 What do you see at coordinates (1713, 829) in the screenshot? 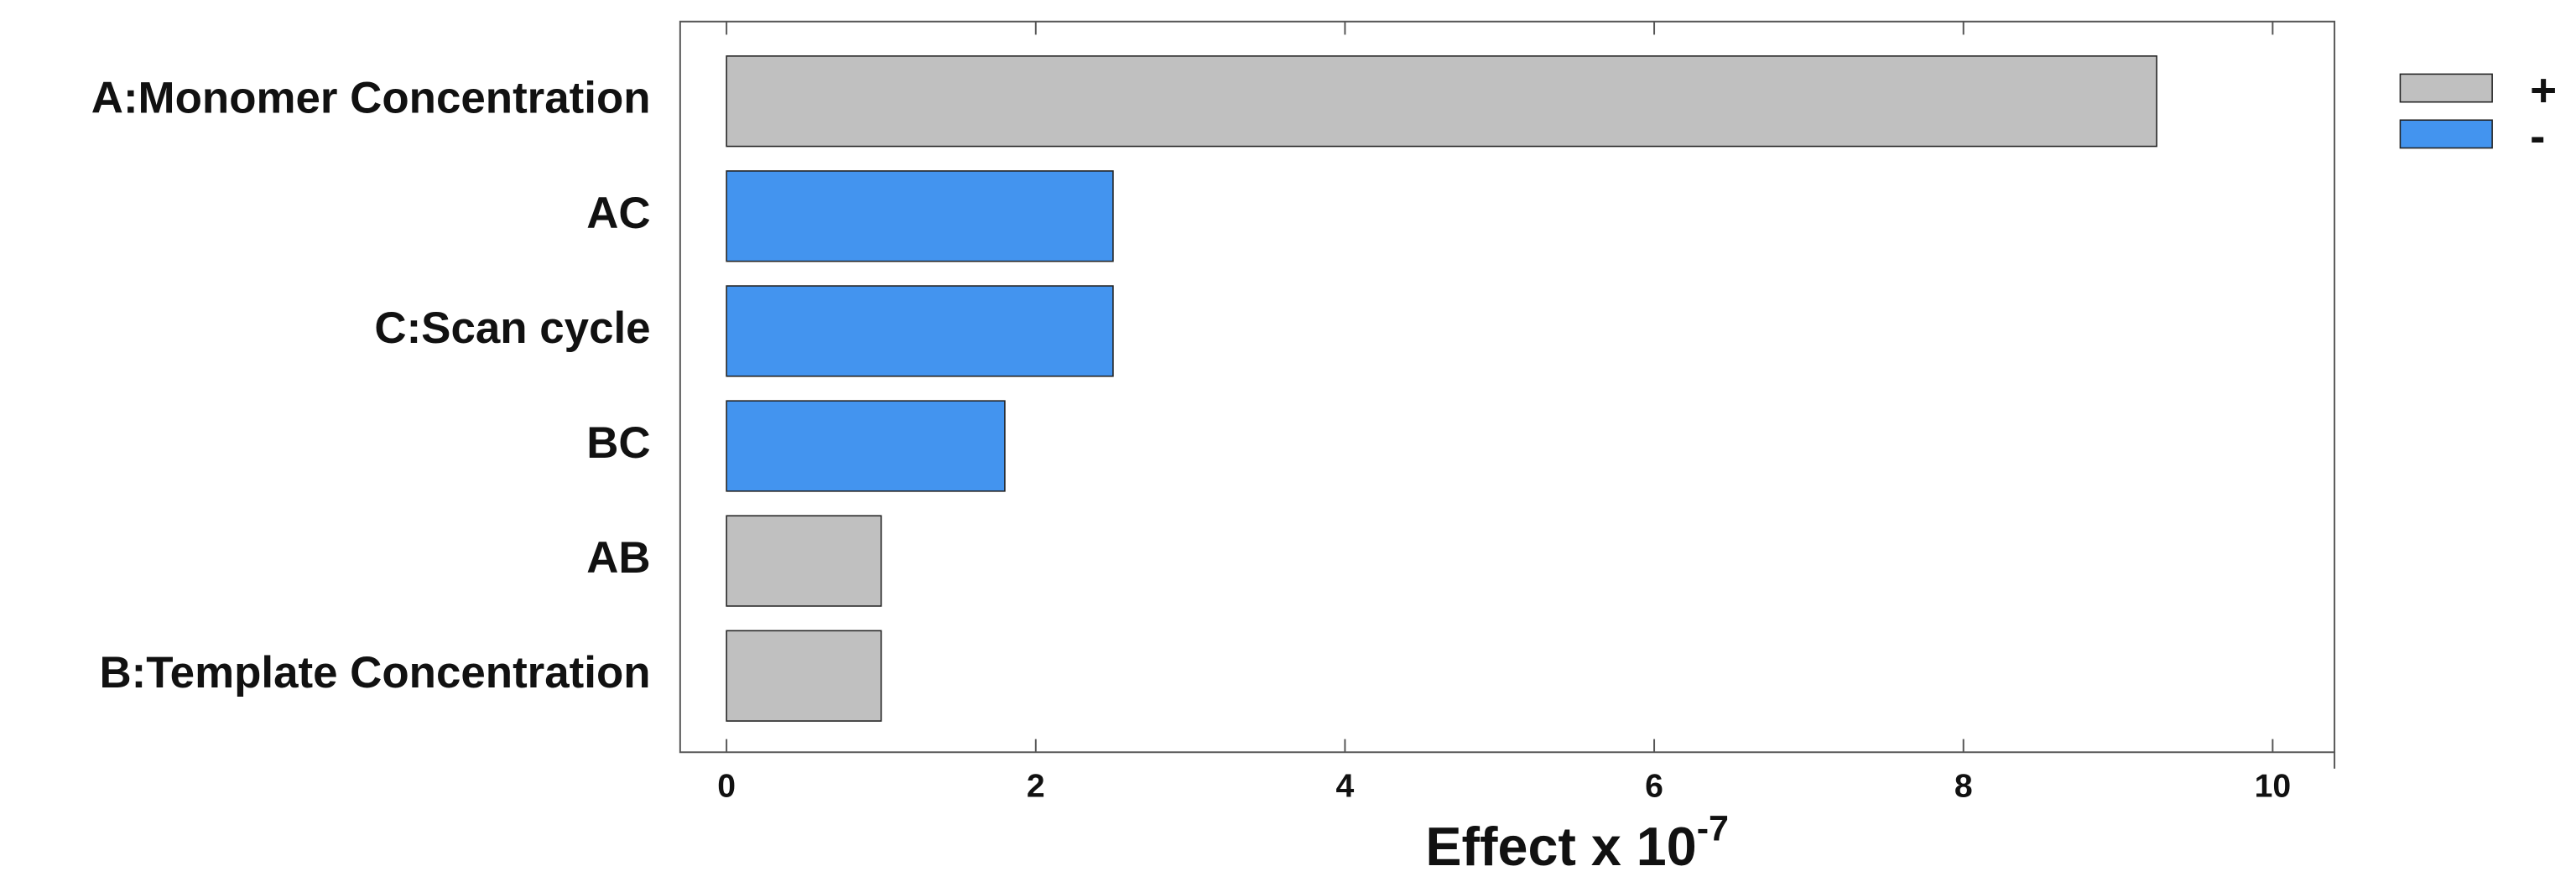
I see `x-label-exponent: -7` at bounding box center [1713, 829].